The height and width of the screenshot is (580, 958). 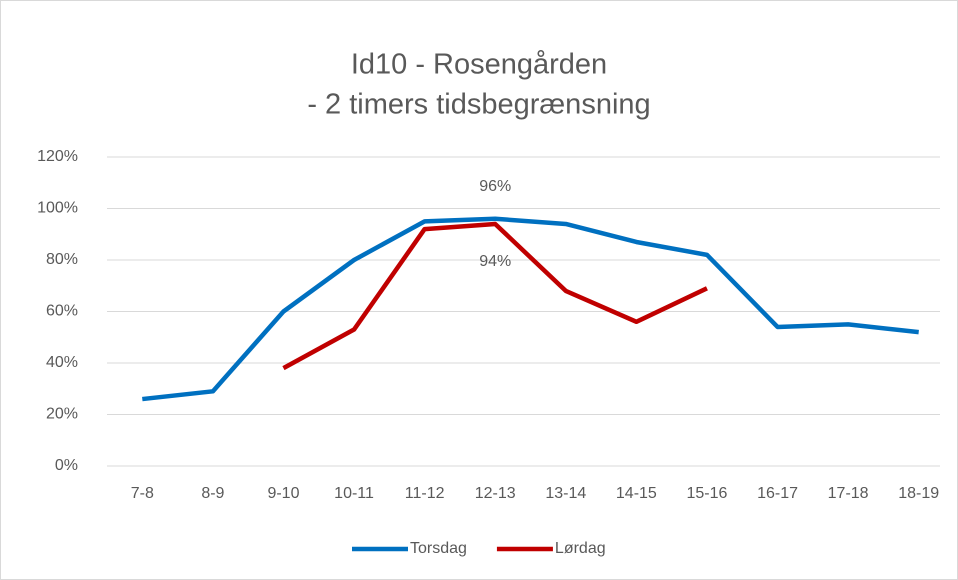 I want to click on y-tick-label: 100%, so click(x=57, y=208).